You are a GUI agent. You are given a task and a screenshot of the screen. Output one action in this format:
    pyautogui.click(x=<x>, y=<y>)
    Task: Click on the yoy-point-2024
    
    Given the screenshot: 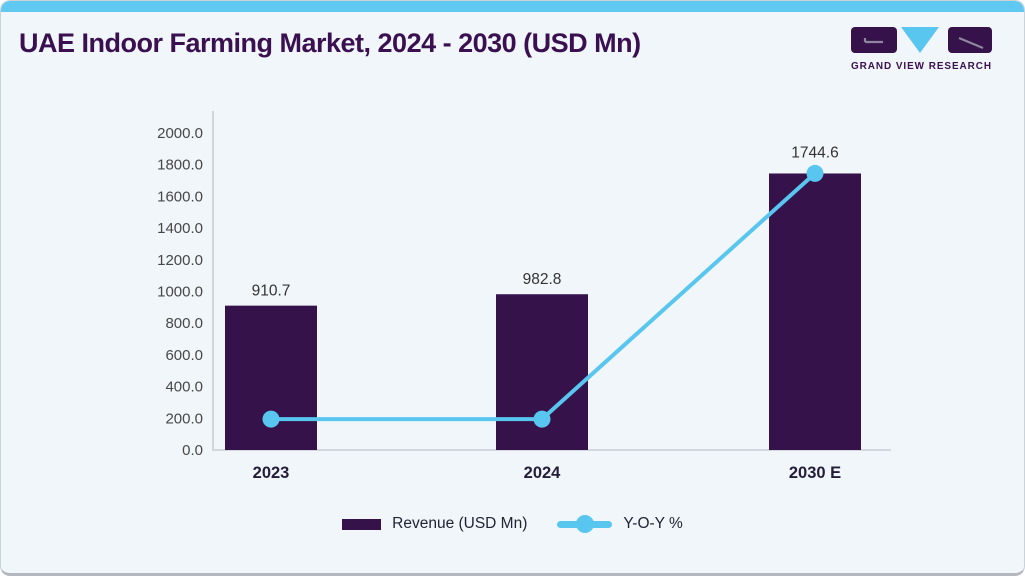 What is the action you would take?
    pyautogui.click(x=542, y=419)
    